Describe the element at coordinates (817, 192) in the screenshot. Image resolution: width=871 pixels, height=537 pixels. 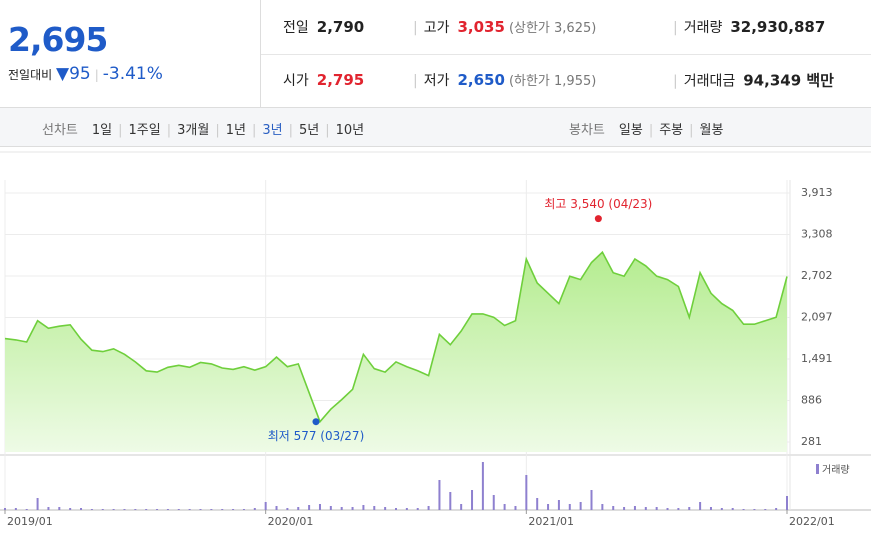
I see `y-tick-label: 3,913` at that location.